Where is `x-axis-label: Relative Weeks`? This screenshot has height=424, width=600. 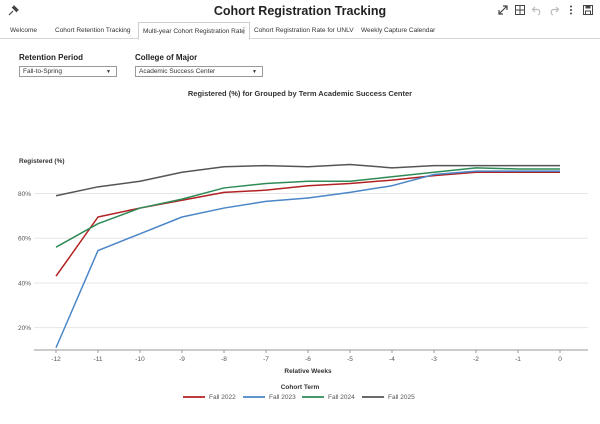
x-axis-label: Relative Weeks is located at coordinates (308, 371).